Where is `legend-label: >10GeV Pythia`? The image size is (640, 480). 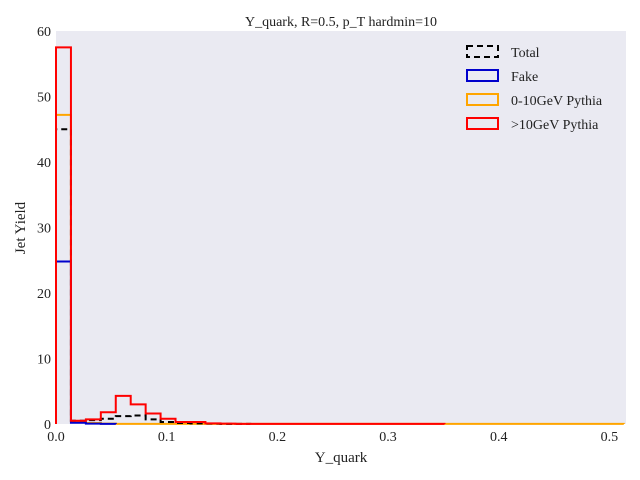 legend-label: >10GeV Pythia is located at coordinates (555, 125).